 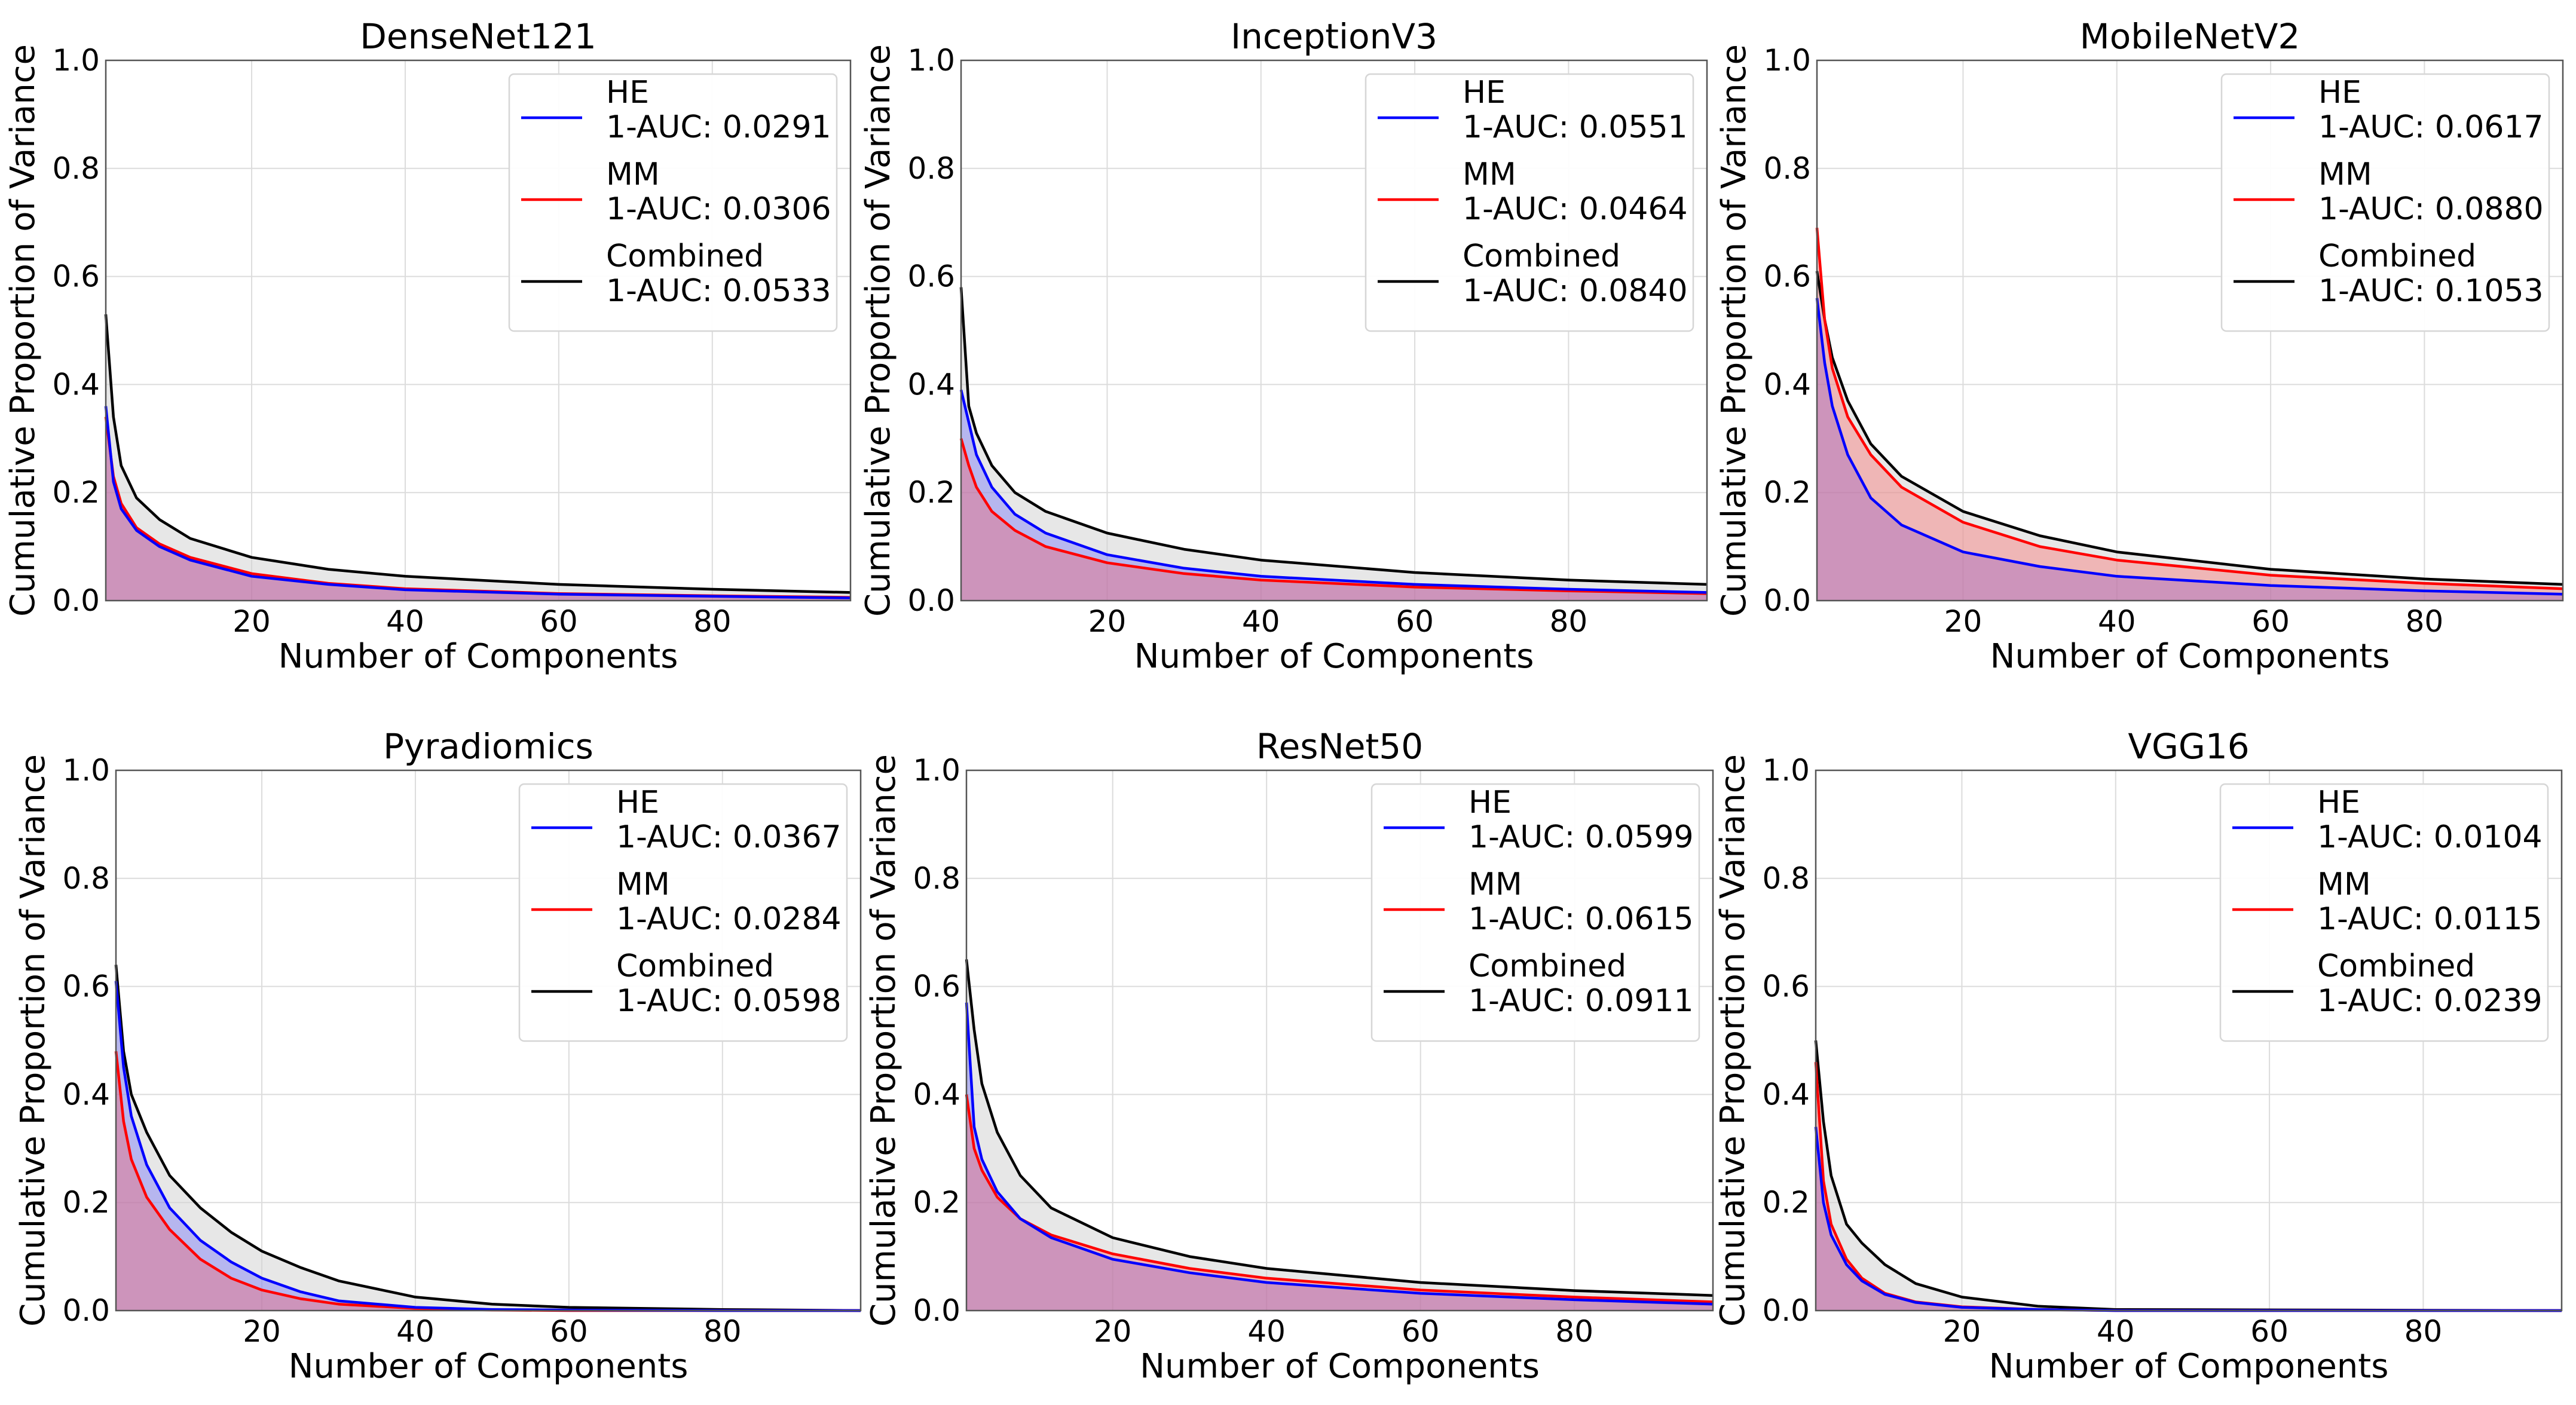 What do you see at coordinates (1575, 127) in the screenshot?
I see `legend-auc-he: 1-AUC: 0.0551` at bounding box center [1575, 127].